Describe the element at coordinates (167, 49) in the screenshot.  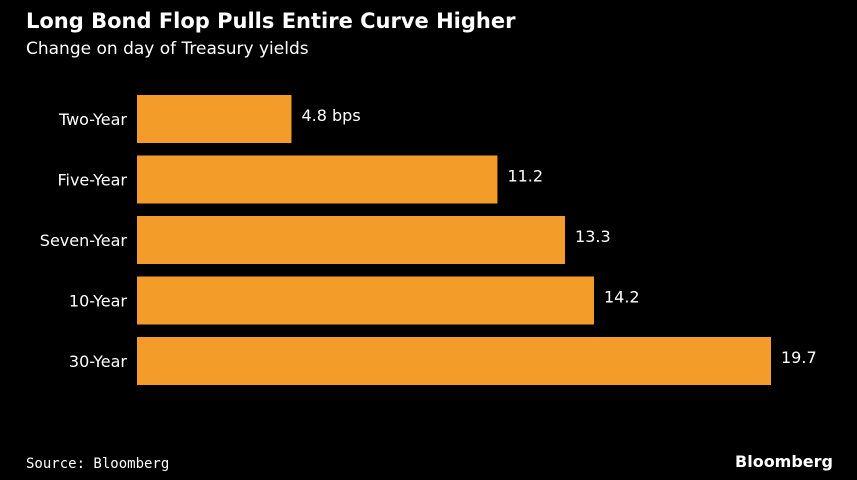
I see `chart-subtitle: Change on day of Treasury yields` at that location.